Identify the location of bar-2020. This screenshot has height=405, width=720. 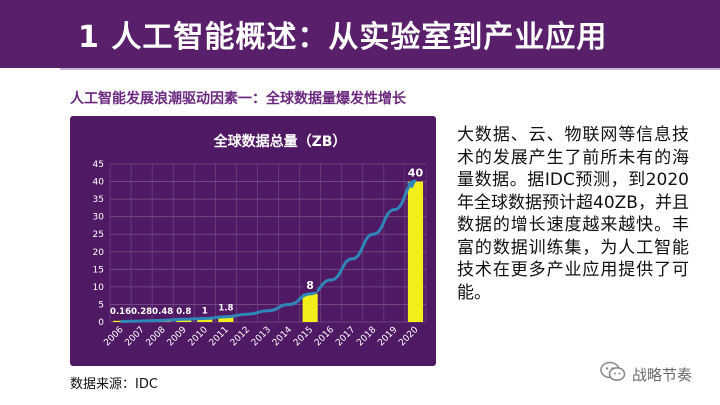
(415, 251).